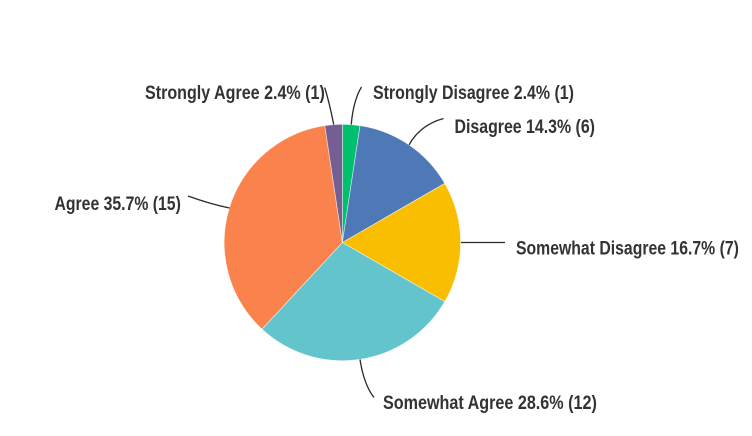  What do you see at coordinates (118, 203) in the screenshot?
I see `svg-text: Agree 35.7% (15)` at bounding box center [118, 203].